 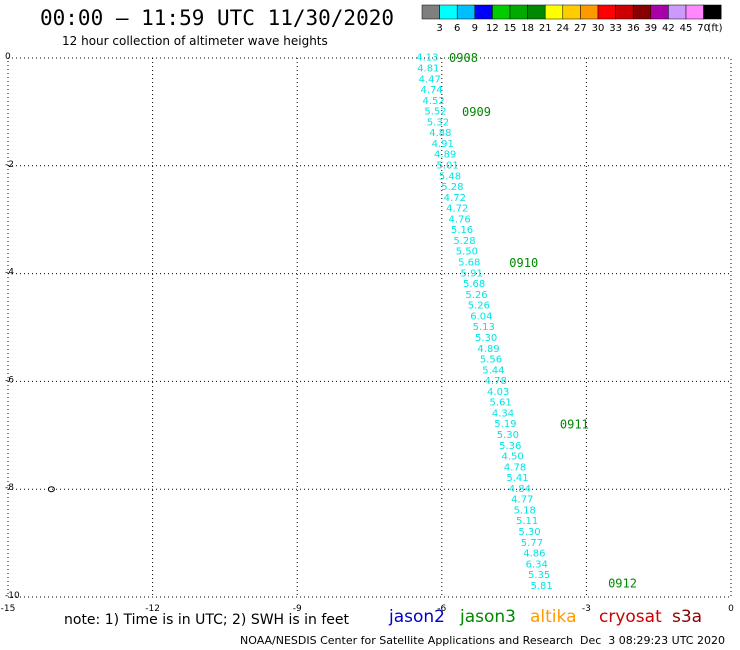 What do you see at coordinates (553, 617) in the screenshot?
I see `legend-altika: altika` at bounding box center [553, 617].